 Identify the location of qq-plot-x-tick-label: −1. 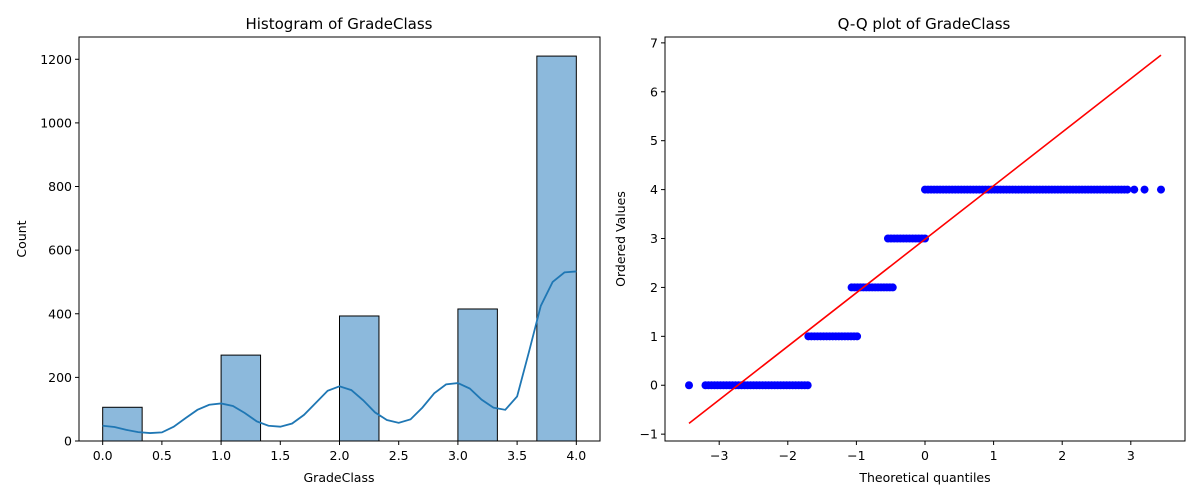
(856, 455).